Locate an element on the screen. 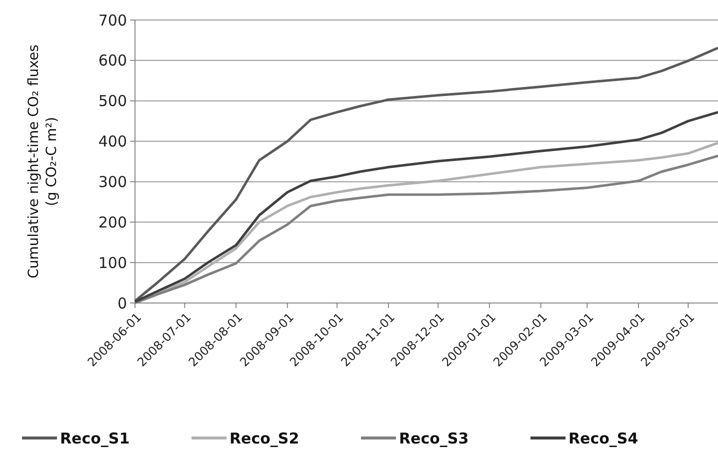 This screenshot has height=450, width=718. y-tick-label: 100 is located at coordinates (112, 263).